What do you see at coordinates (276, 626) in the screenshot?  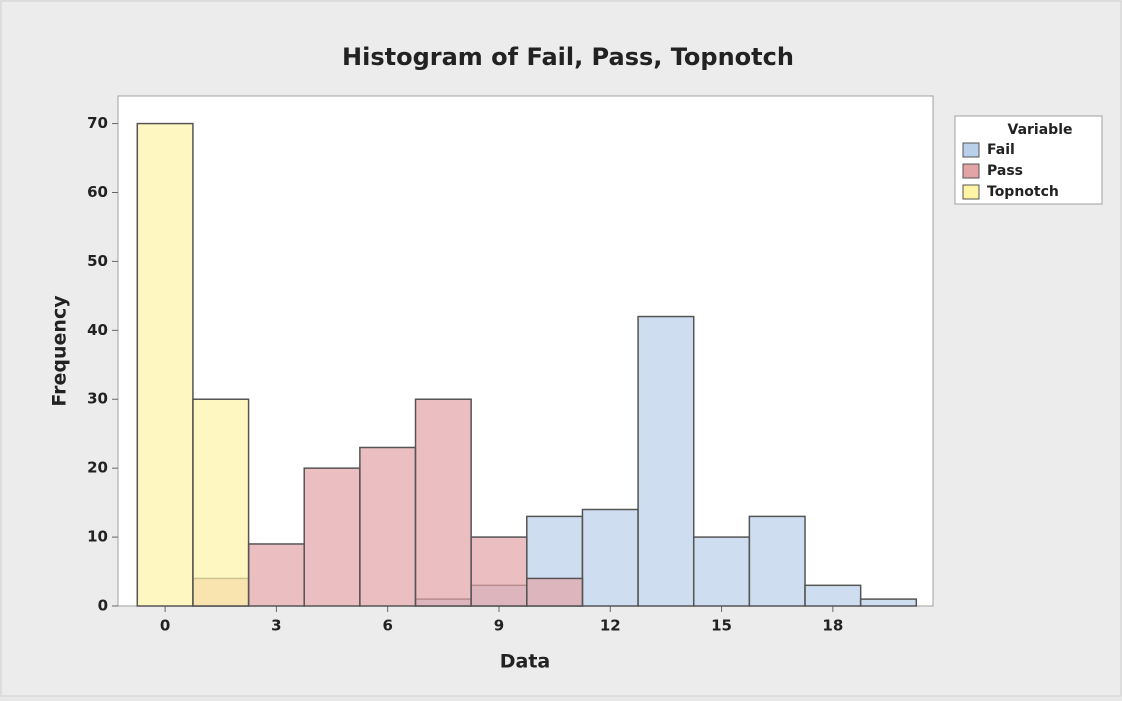 I see `x-tick-label: 3` at bounding box center [276, 626].